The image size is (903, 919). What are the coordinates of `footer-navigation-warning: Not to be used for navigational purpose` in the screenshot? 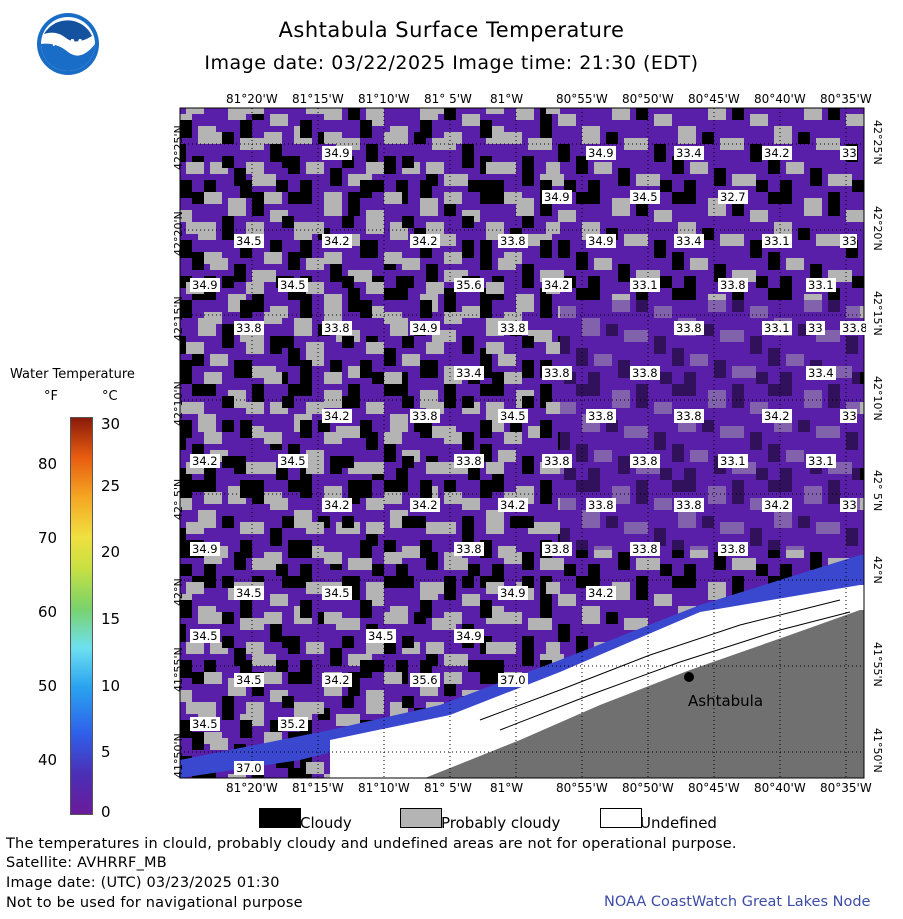 It's located at (154, 903).